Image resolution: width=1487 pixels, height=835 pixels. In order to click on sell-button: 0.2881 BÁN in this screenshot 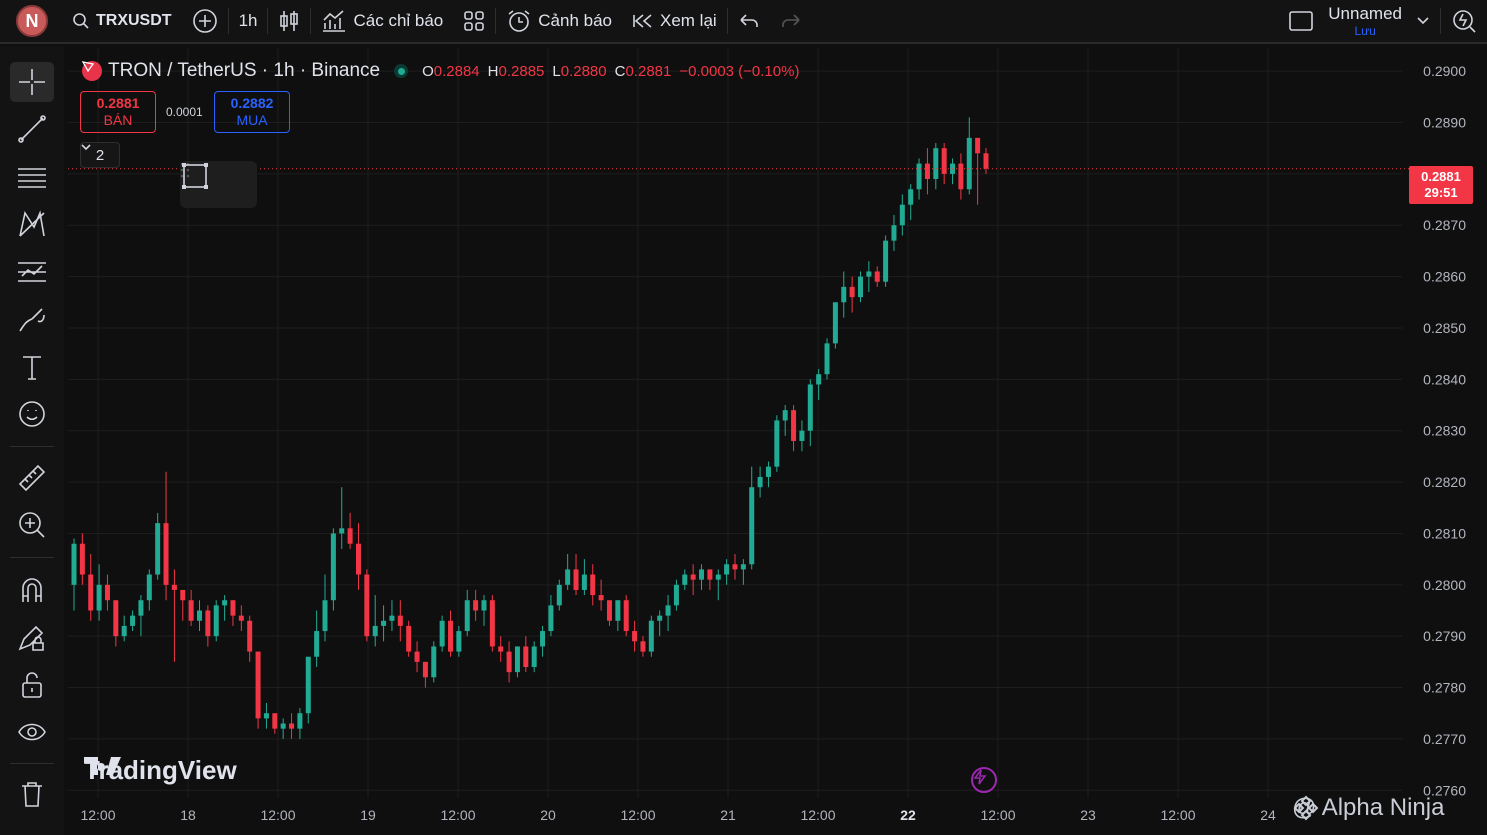, I will do `click(118, 112)`.